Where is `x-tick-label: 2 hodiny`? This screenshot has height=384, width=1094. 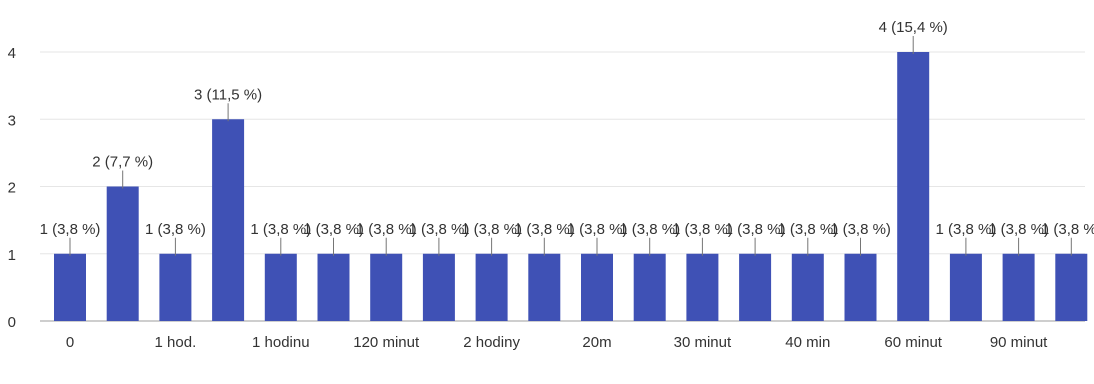 x-tick-label: 2 hodiny is located at coordinates (491, 342).